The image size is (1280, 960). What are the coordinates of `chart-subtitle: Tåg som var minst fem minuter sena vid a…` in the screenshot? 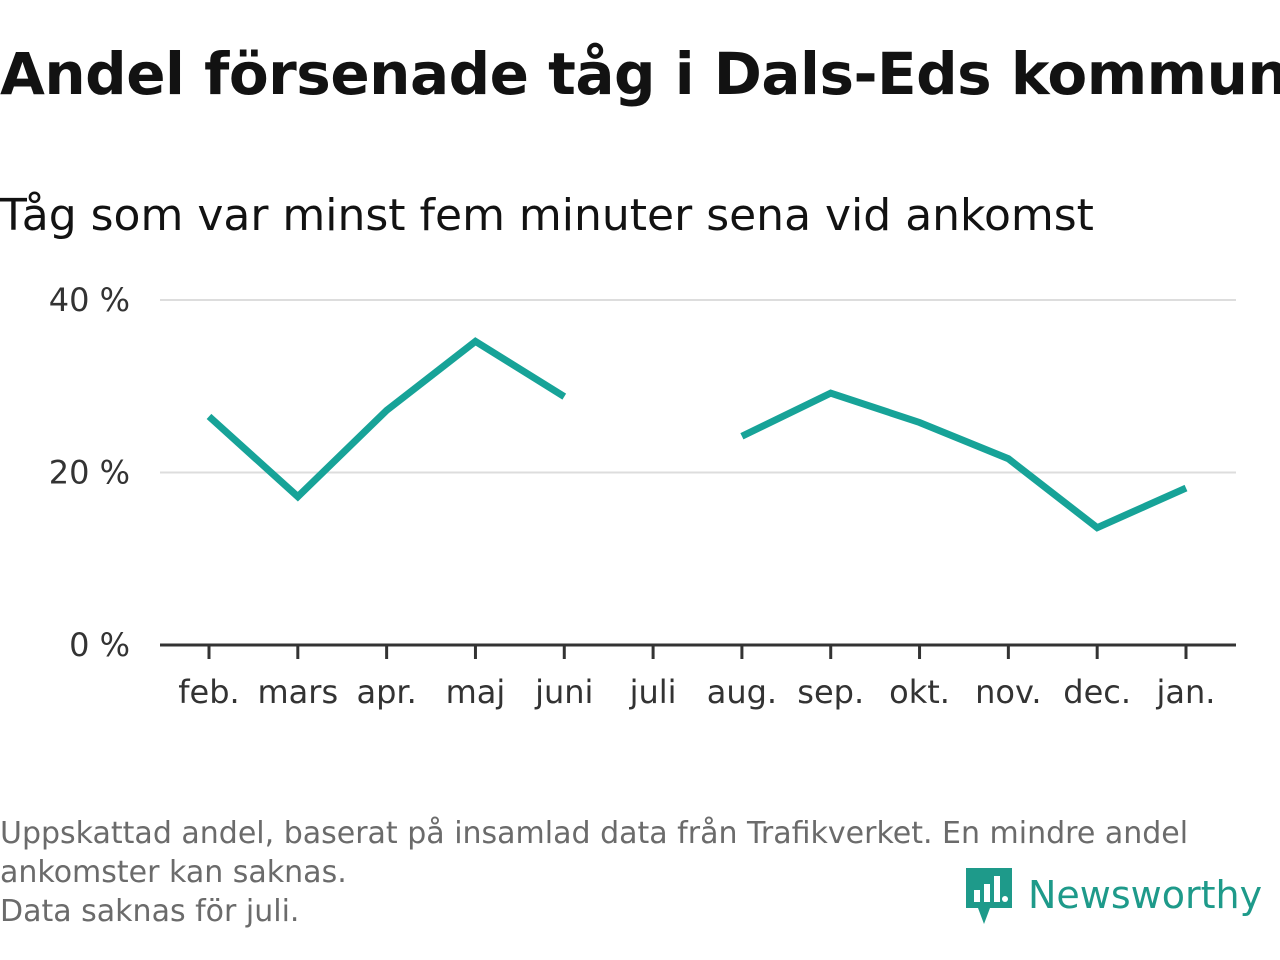 It's located at (547, 215).